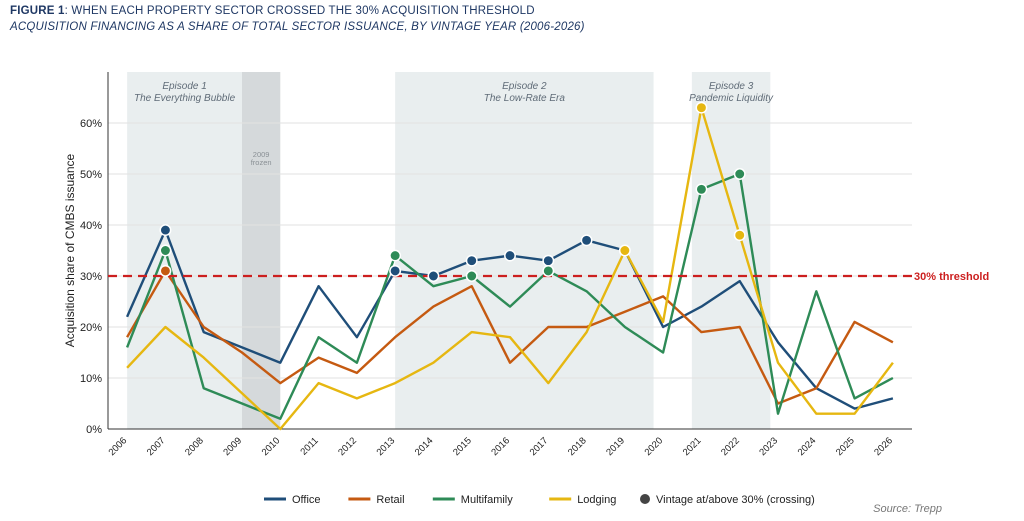 This screenshot has height=521, width=1024. I want to click on y-axis-label: Acquisition share of CMBS issuance, so click(70, 250).